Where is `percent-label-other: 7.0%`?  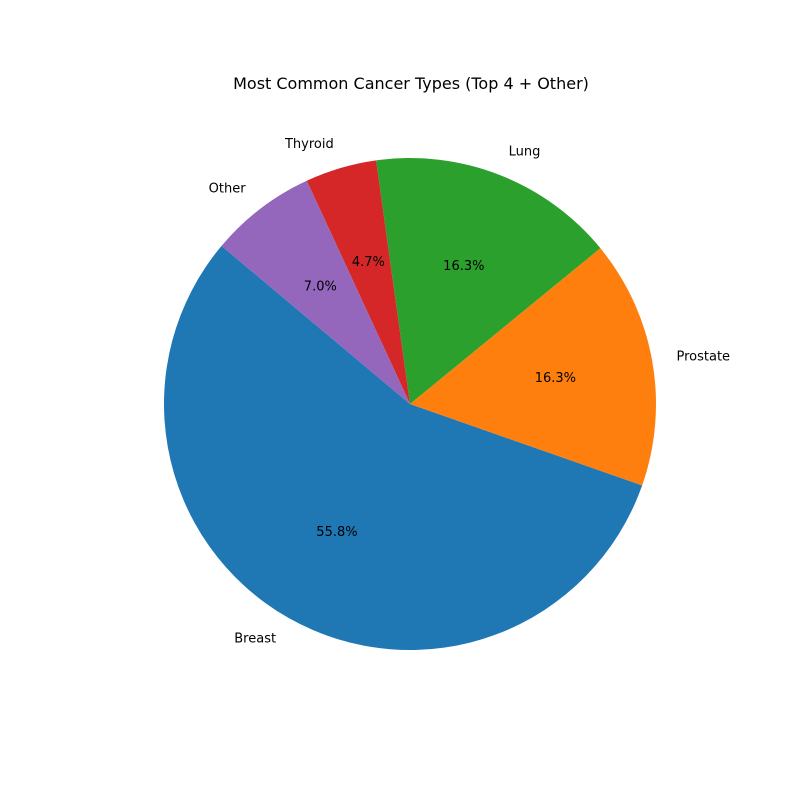
percent-label-other: 7.0% is located at coordinates (320, 286).